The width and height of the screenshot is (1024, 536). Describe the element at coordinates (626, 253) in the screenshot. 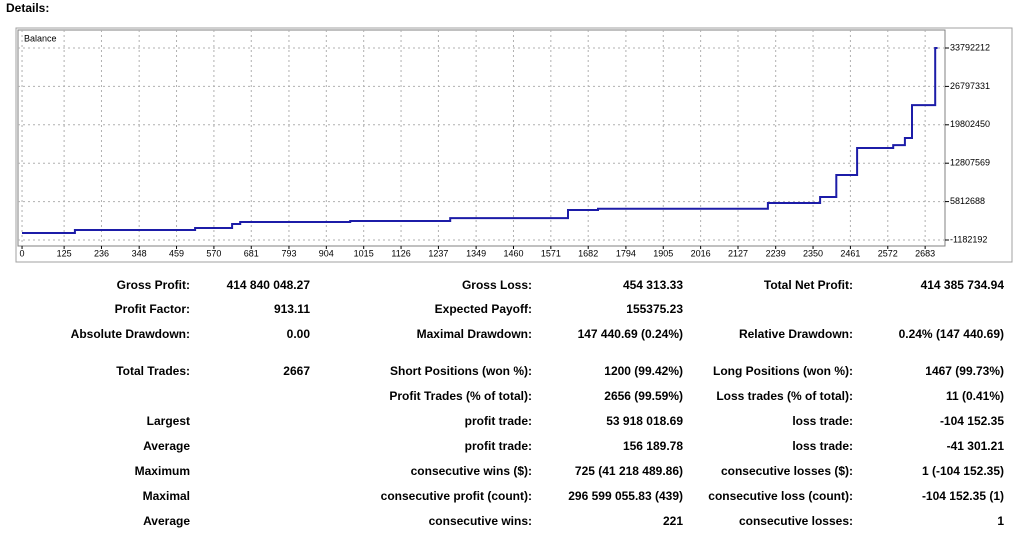

I see `x-tick-label: 1794` at that location.